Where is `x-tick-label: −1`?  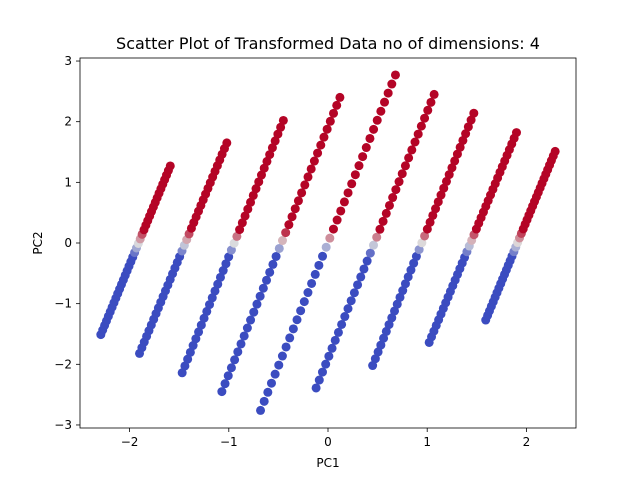
x-tick-label: −1 is located at coordinates (229, 442).